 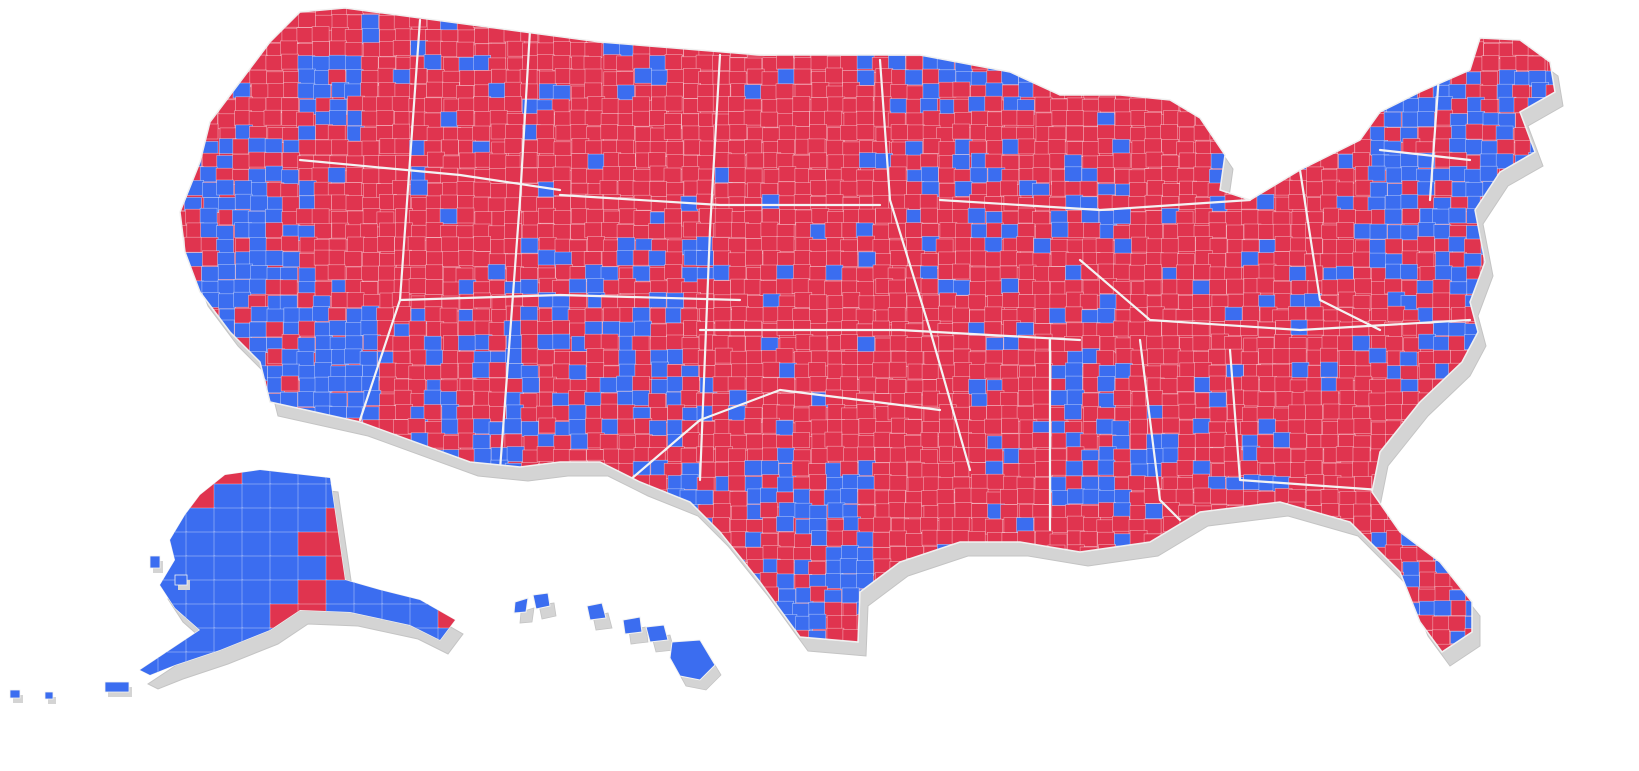 I want to click on island-extrusion, so click(x=52, y=700).